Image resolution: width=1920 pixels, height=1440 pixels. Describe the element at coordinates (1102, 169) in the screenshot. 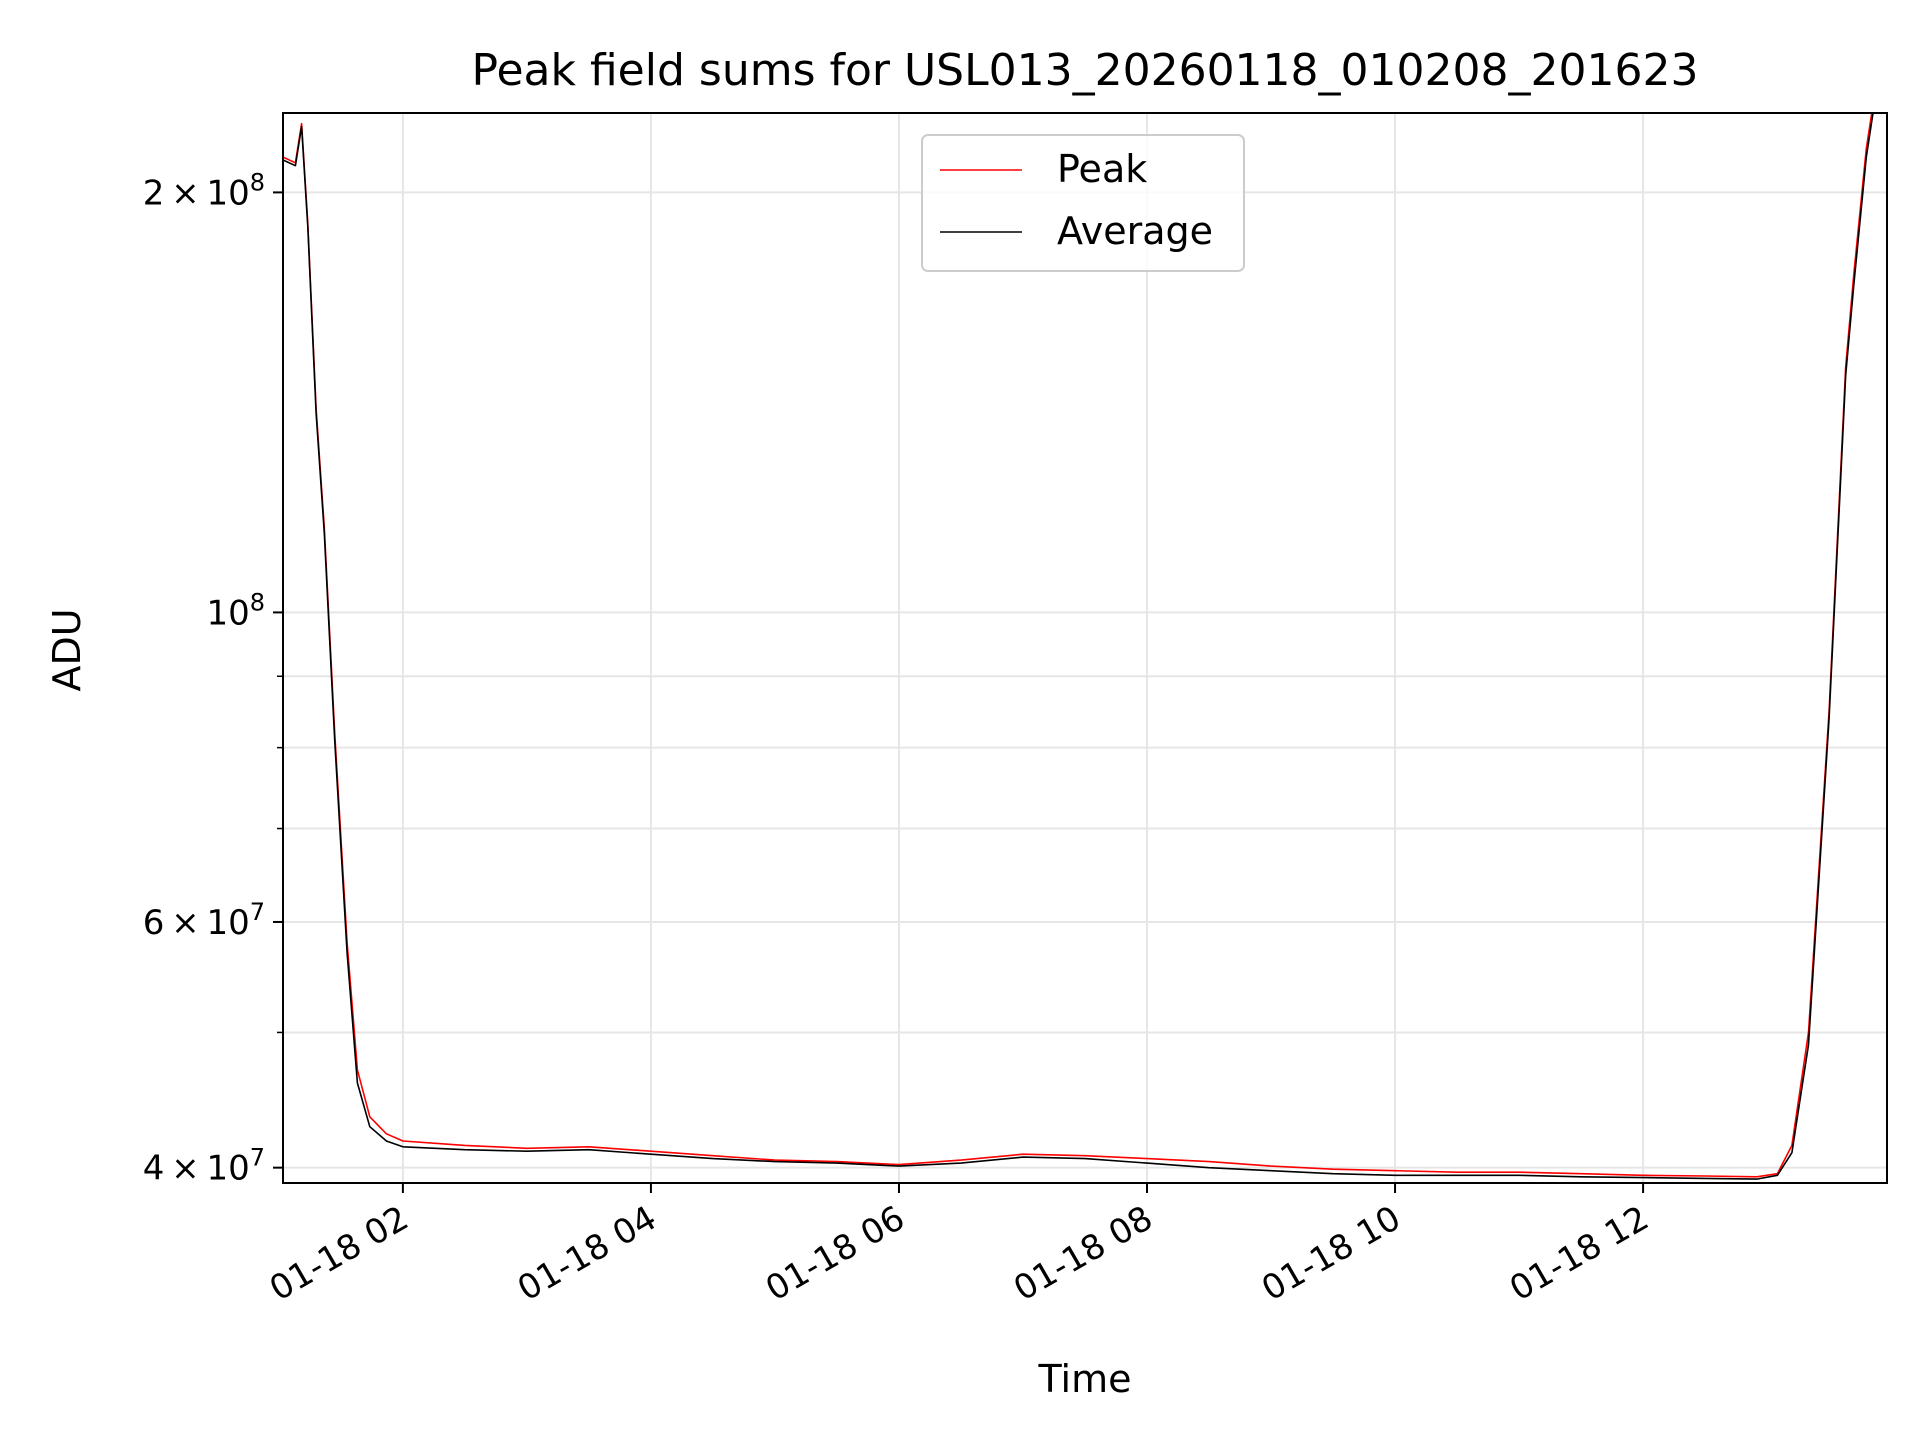

I see `legend-label-peak: Peak` at that location.